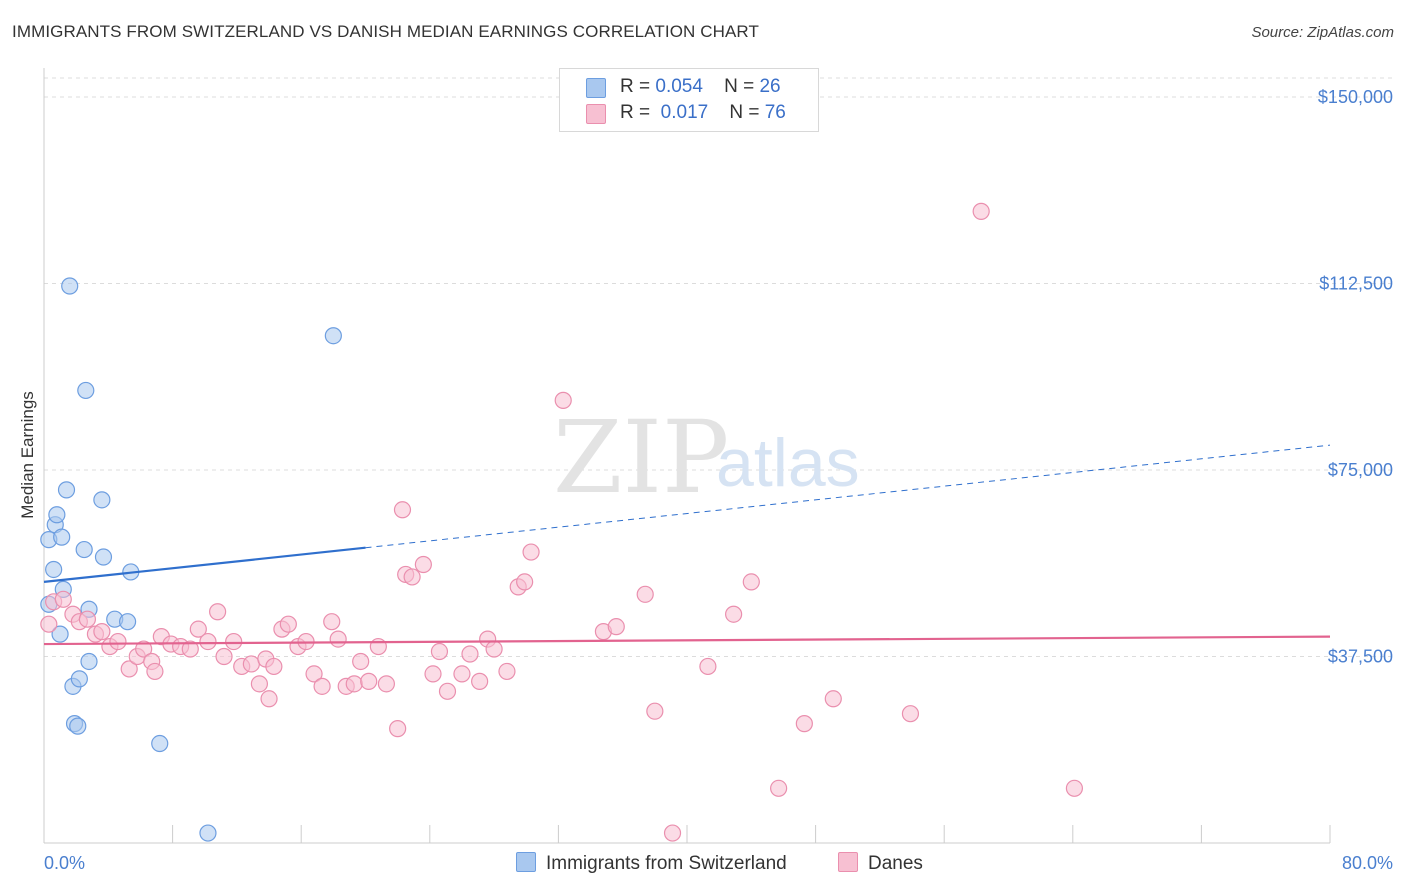 The image size is (1406, 892). What do you see at coordinates (596, 88) in the screenshot?
I see `legend-swatch-blue` at bounding box center [596, 88].